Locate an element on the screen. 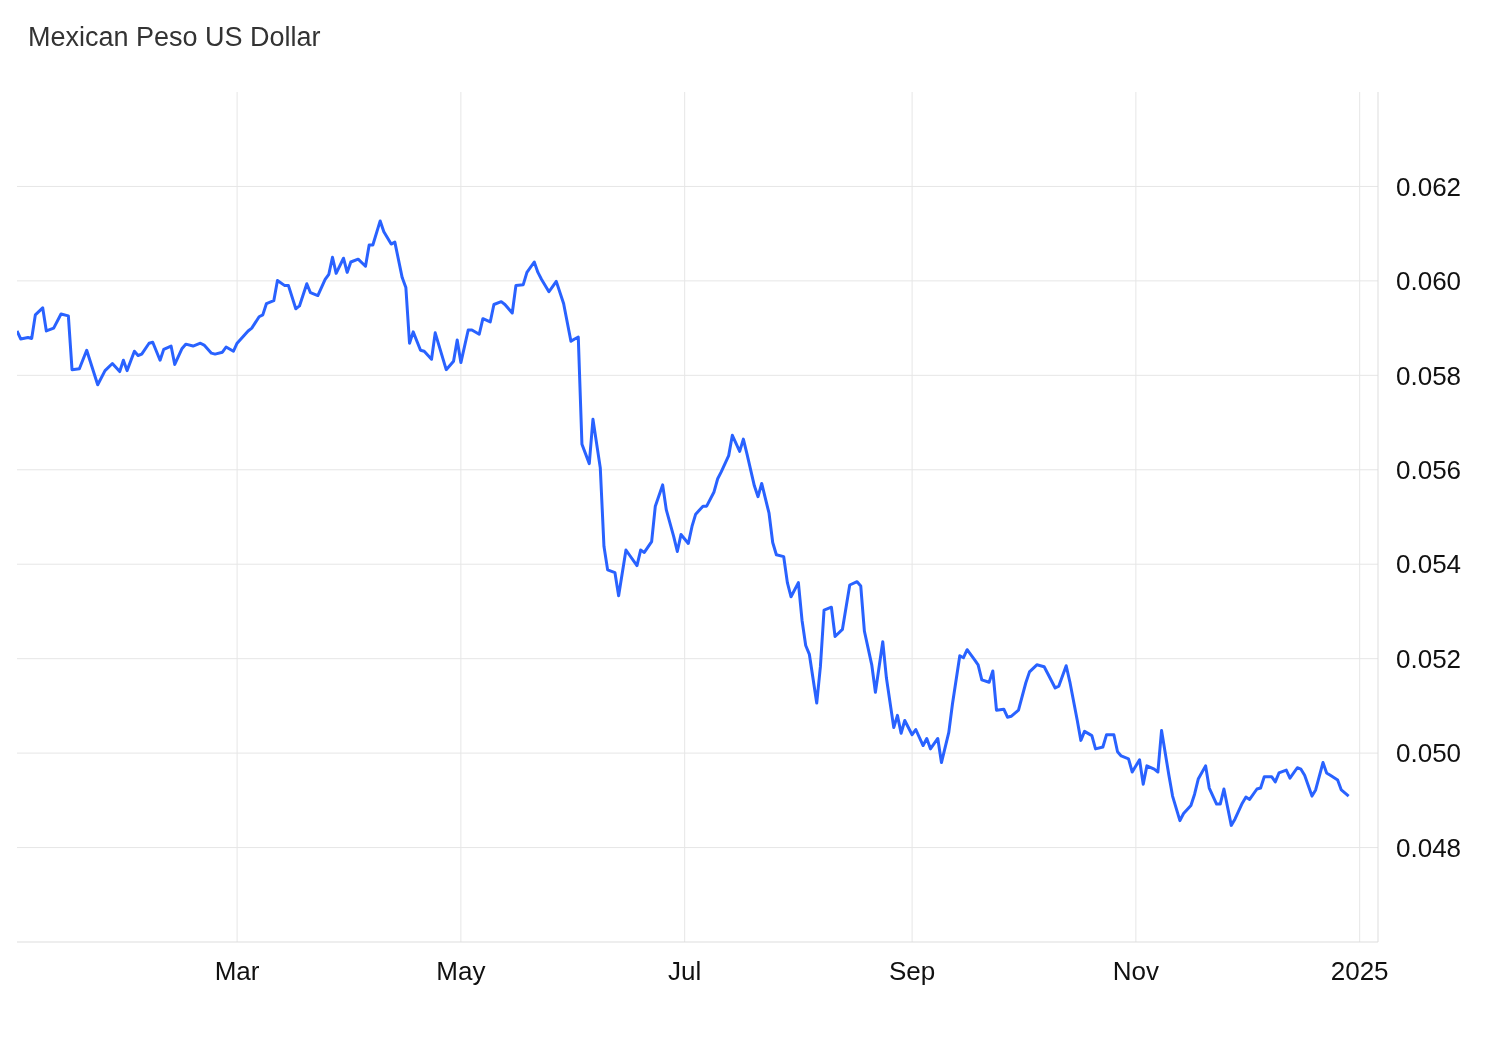 The width and height of the screenshot is (1500, 1040). x-tick-label: Nov is located at coordinates (1136, 971).